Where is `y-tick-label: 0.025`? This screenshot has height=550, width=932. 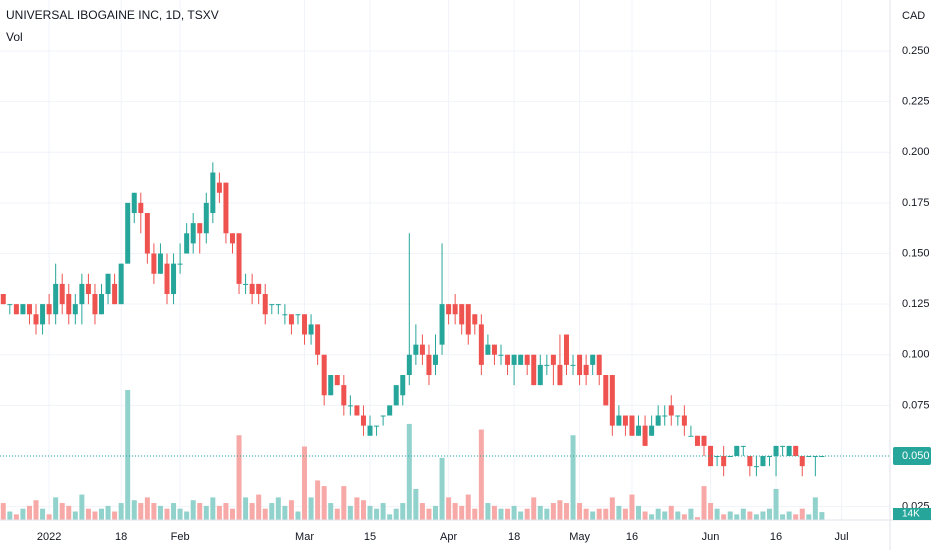
y-tick-label: 0.025 is located at coordinates (916, 507).